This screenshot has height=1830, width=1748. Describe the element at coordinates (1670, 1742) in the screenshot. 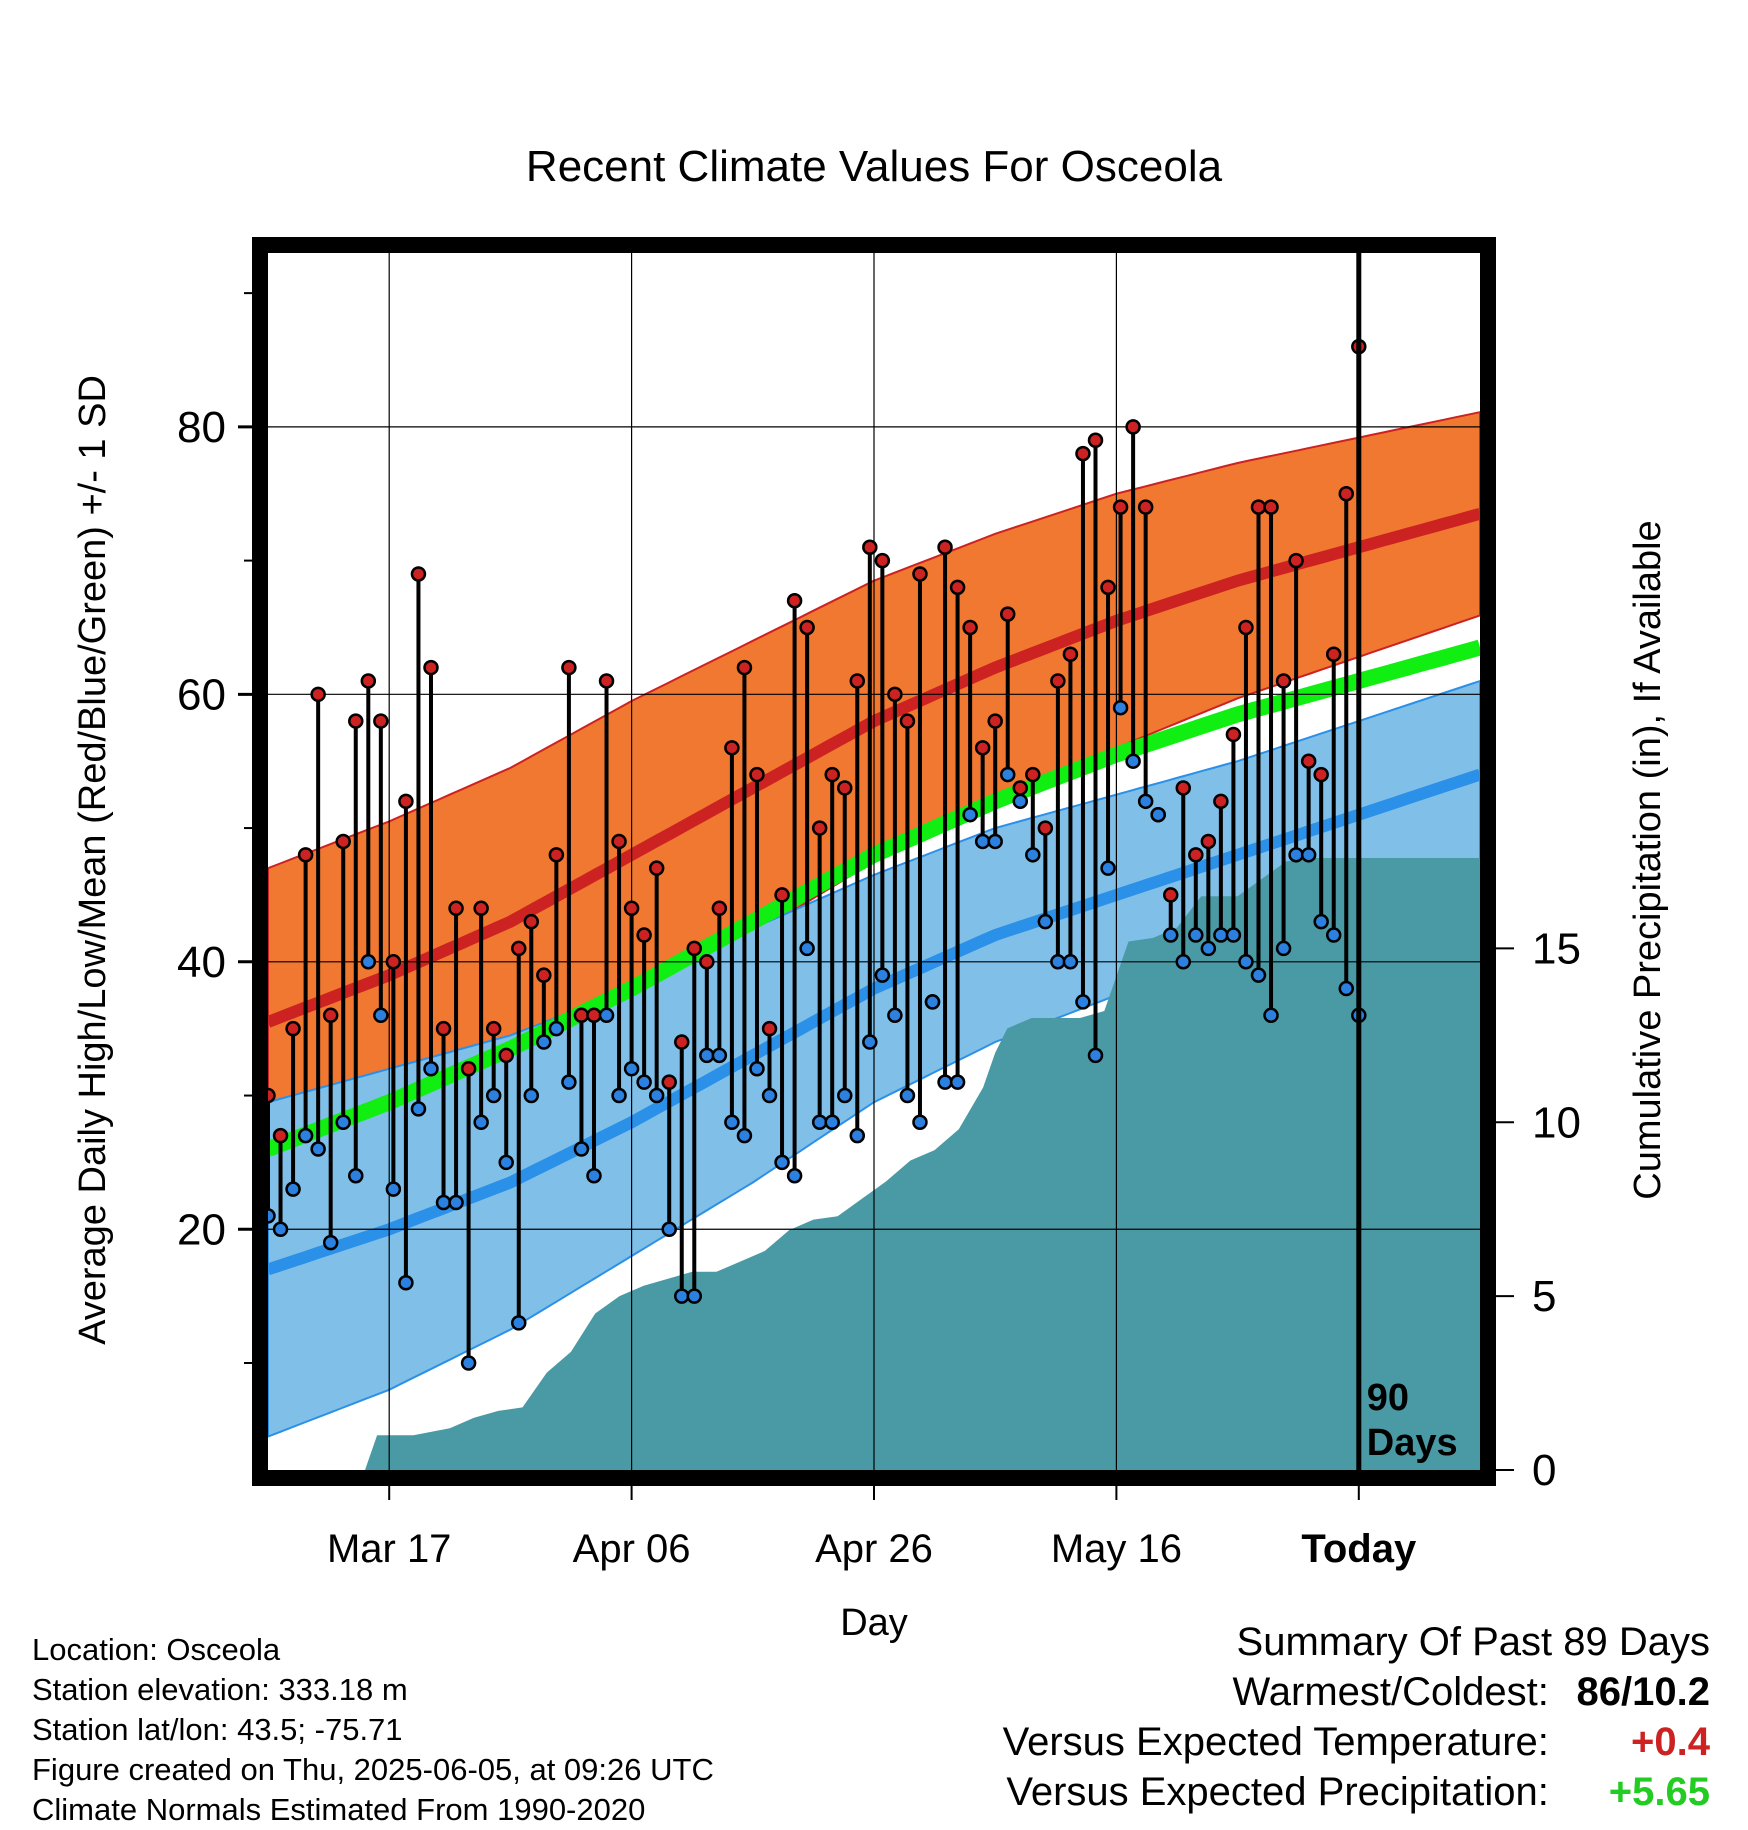

I see `temp-value: +0.4` at that location.